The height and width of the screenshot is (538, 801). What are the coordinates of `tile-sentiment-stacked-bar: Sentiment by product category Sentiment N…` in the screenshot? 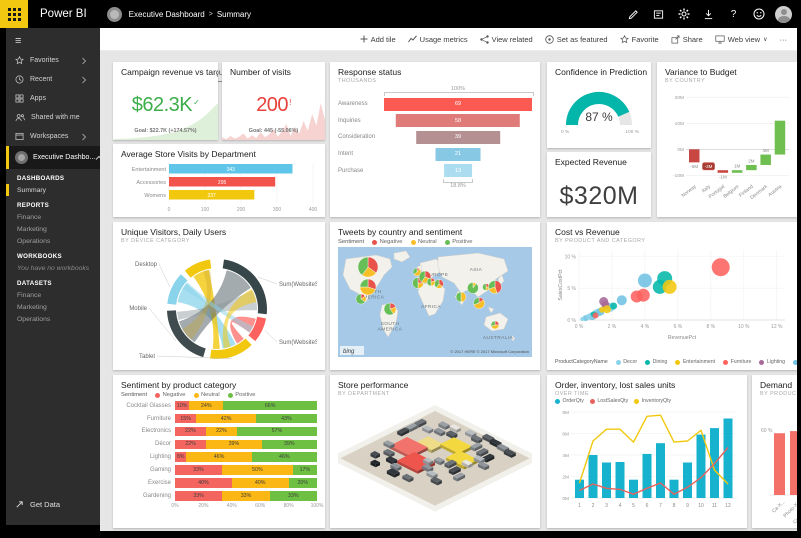 It's located at (219, 451).